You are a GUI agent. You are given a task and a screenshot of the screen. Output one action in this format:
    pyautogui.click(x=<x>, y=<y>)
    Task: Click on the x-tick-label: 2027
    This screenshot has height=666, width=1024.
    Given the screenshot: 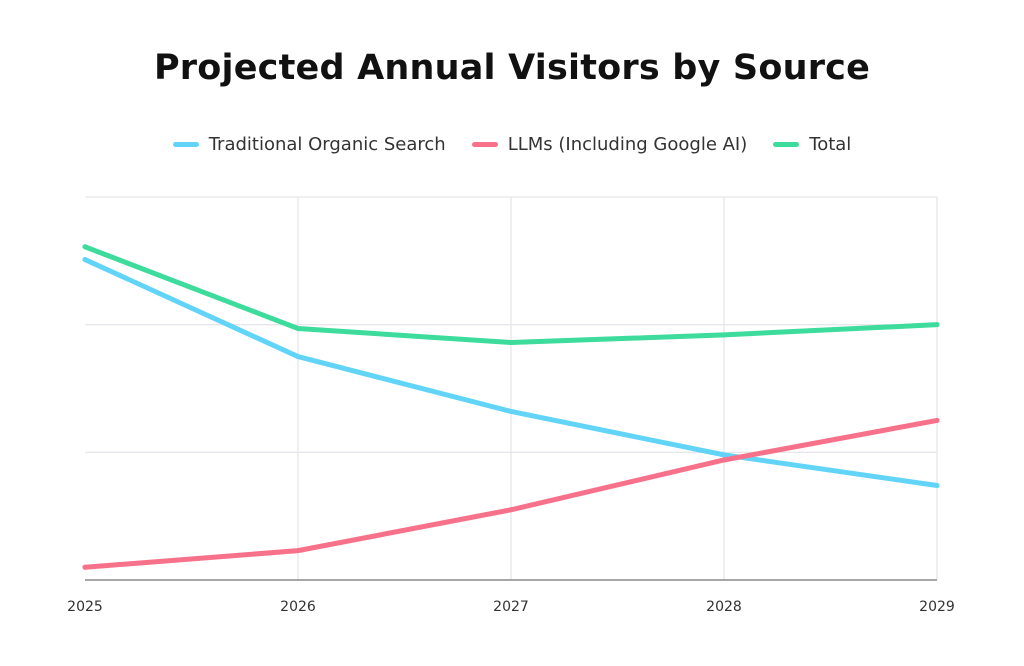 What is the action you would take?
    pyautogui.click(x=511, y=607)
    